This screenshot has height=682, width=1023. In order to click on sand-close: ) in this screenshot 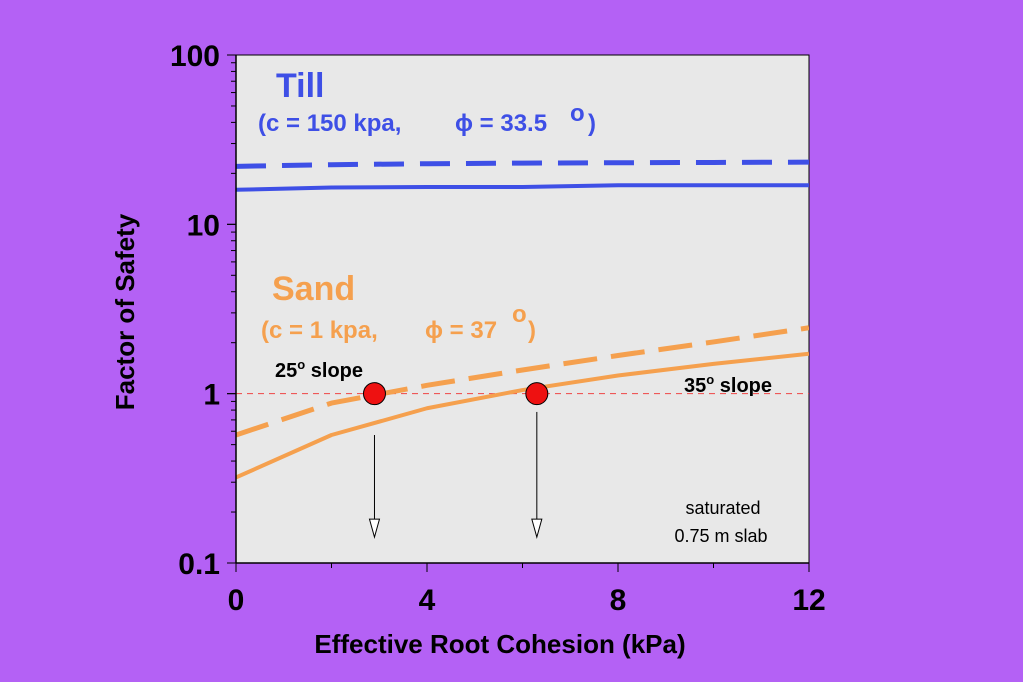, I will do `click(532, 330)`.